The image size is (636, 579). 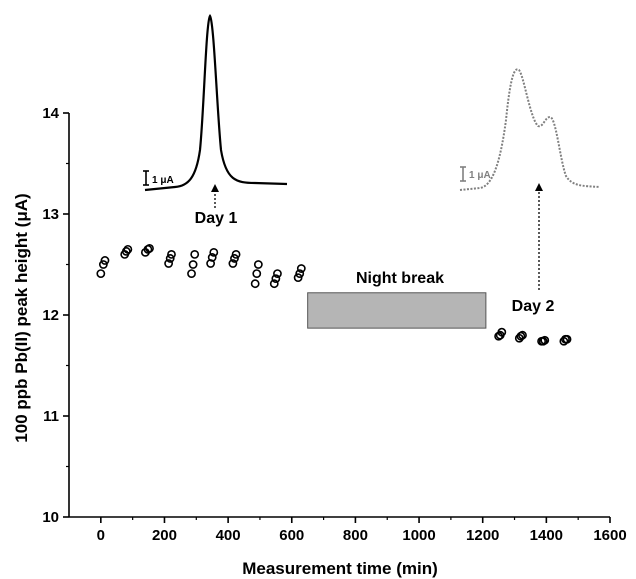 I want to click on day1-trace, so click(x=216, y=102).